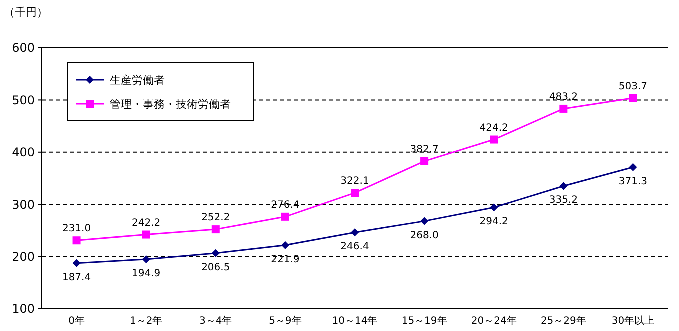 The height and width of the screenshot is (331, 679). Describe the element at coordinates (563, 200) in the screenshot. I see `data-label: 335.2` at that location.